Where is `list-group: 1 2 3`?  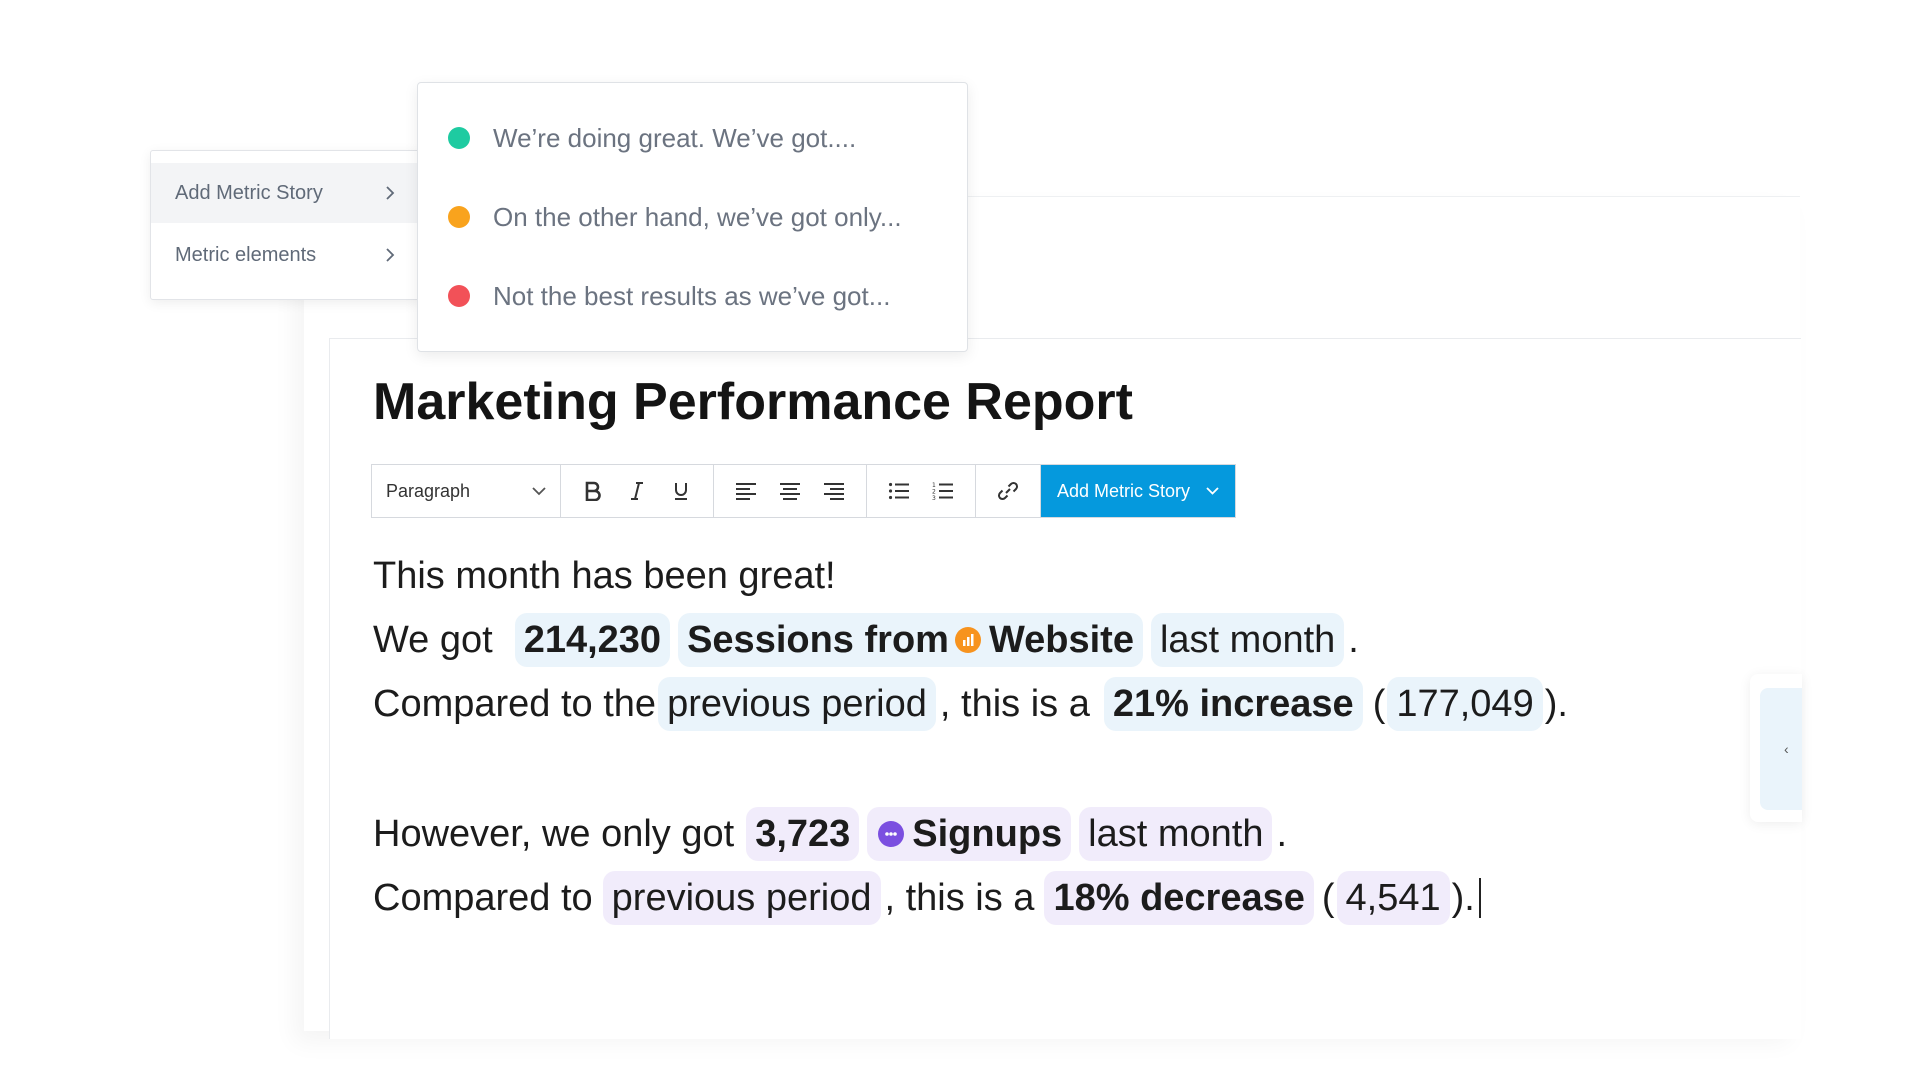 list-group: 1 2 3 is located at coordinates (921, 491).